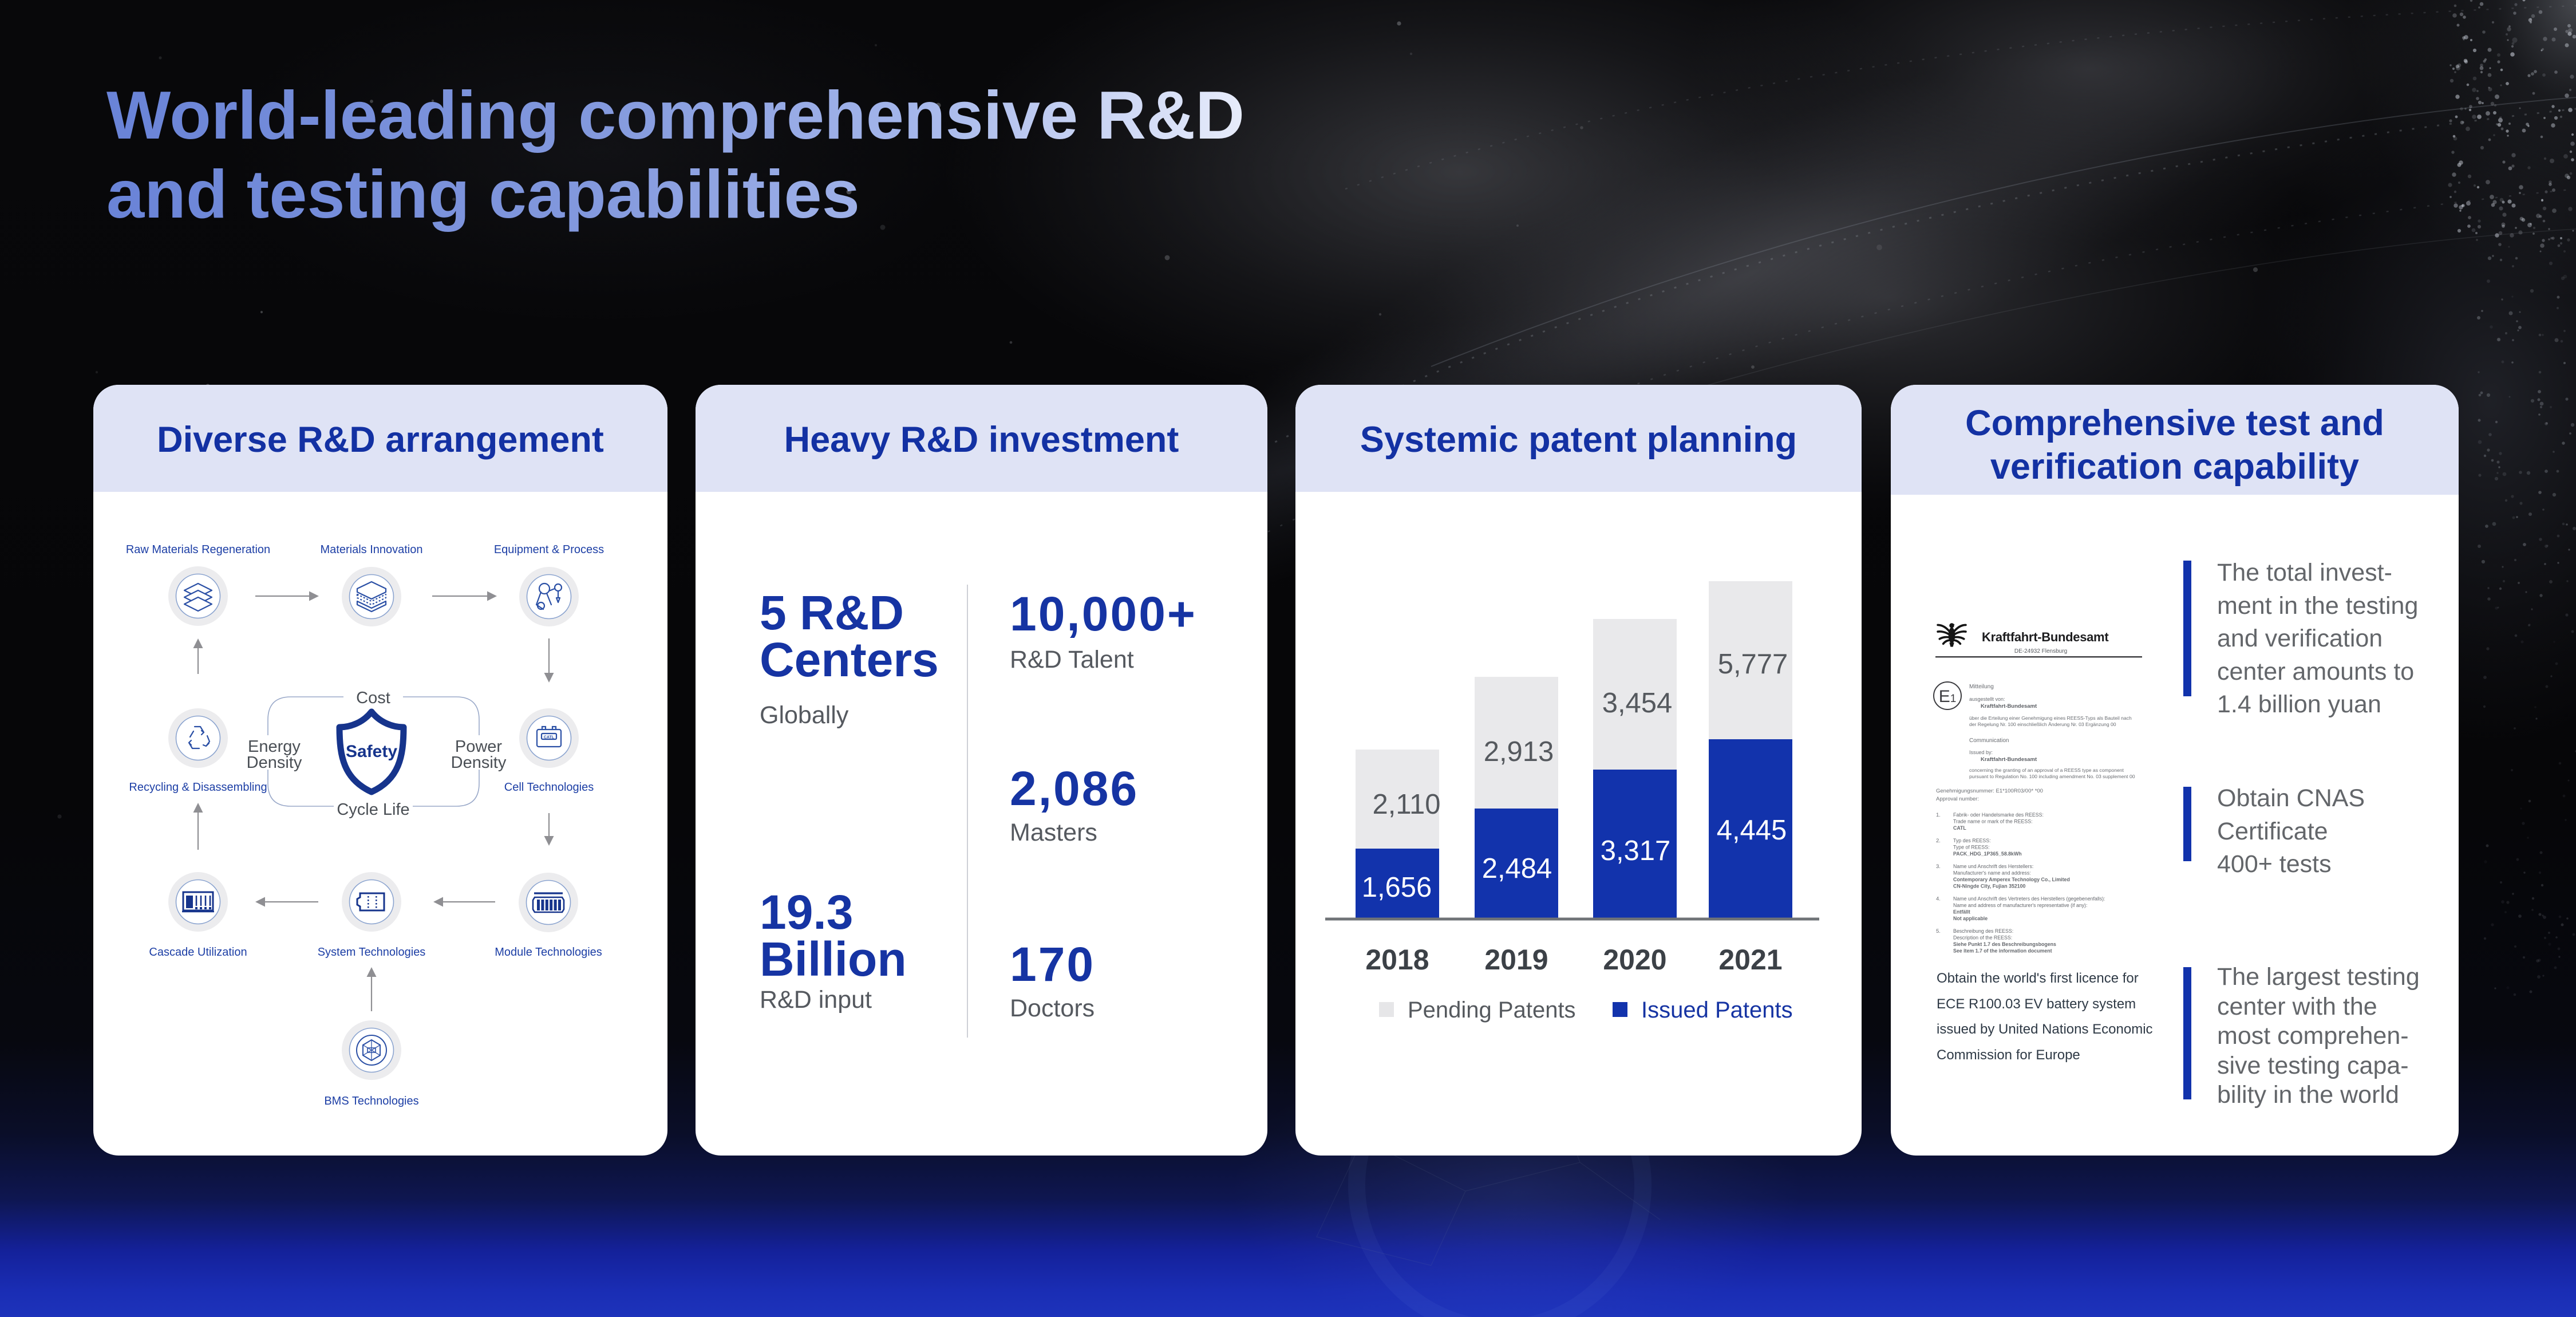 The width and height of the screenshot is (2576, 1317). Describe the element at coordinates (1397, 960) in the screenshot. I see `svg-text: 2018` at that location.